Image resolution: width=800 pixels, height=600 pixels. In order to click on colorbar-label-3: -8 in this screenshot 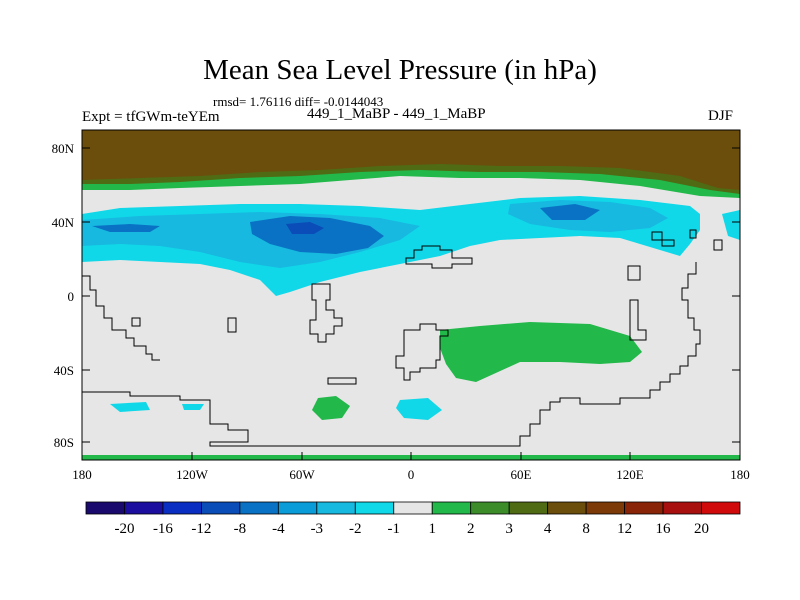, I will do `click(240, 529)`.